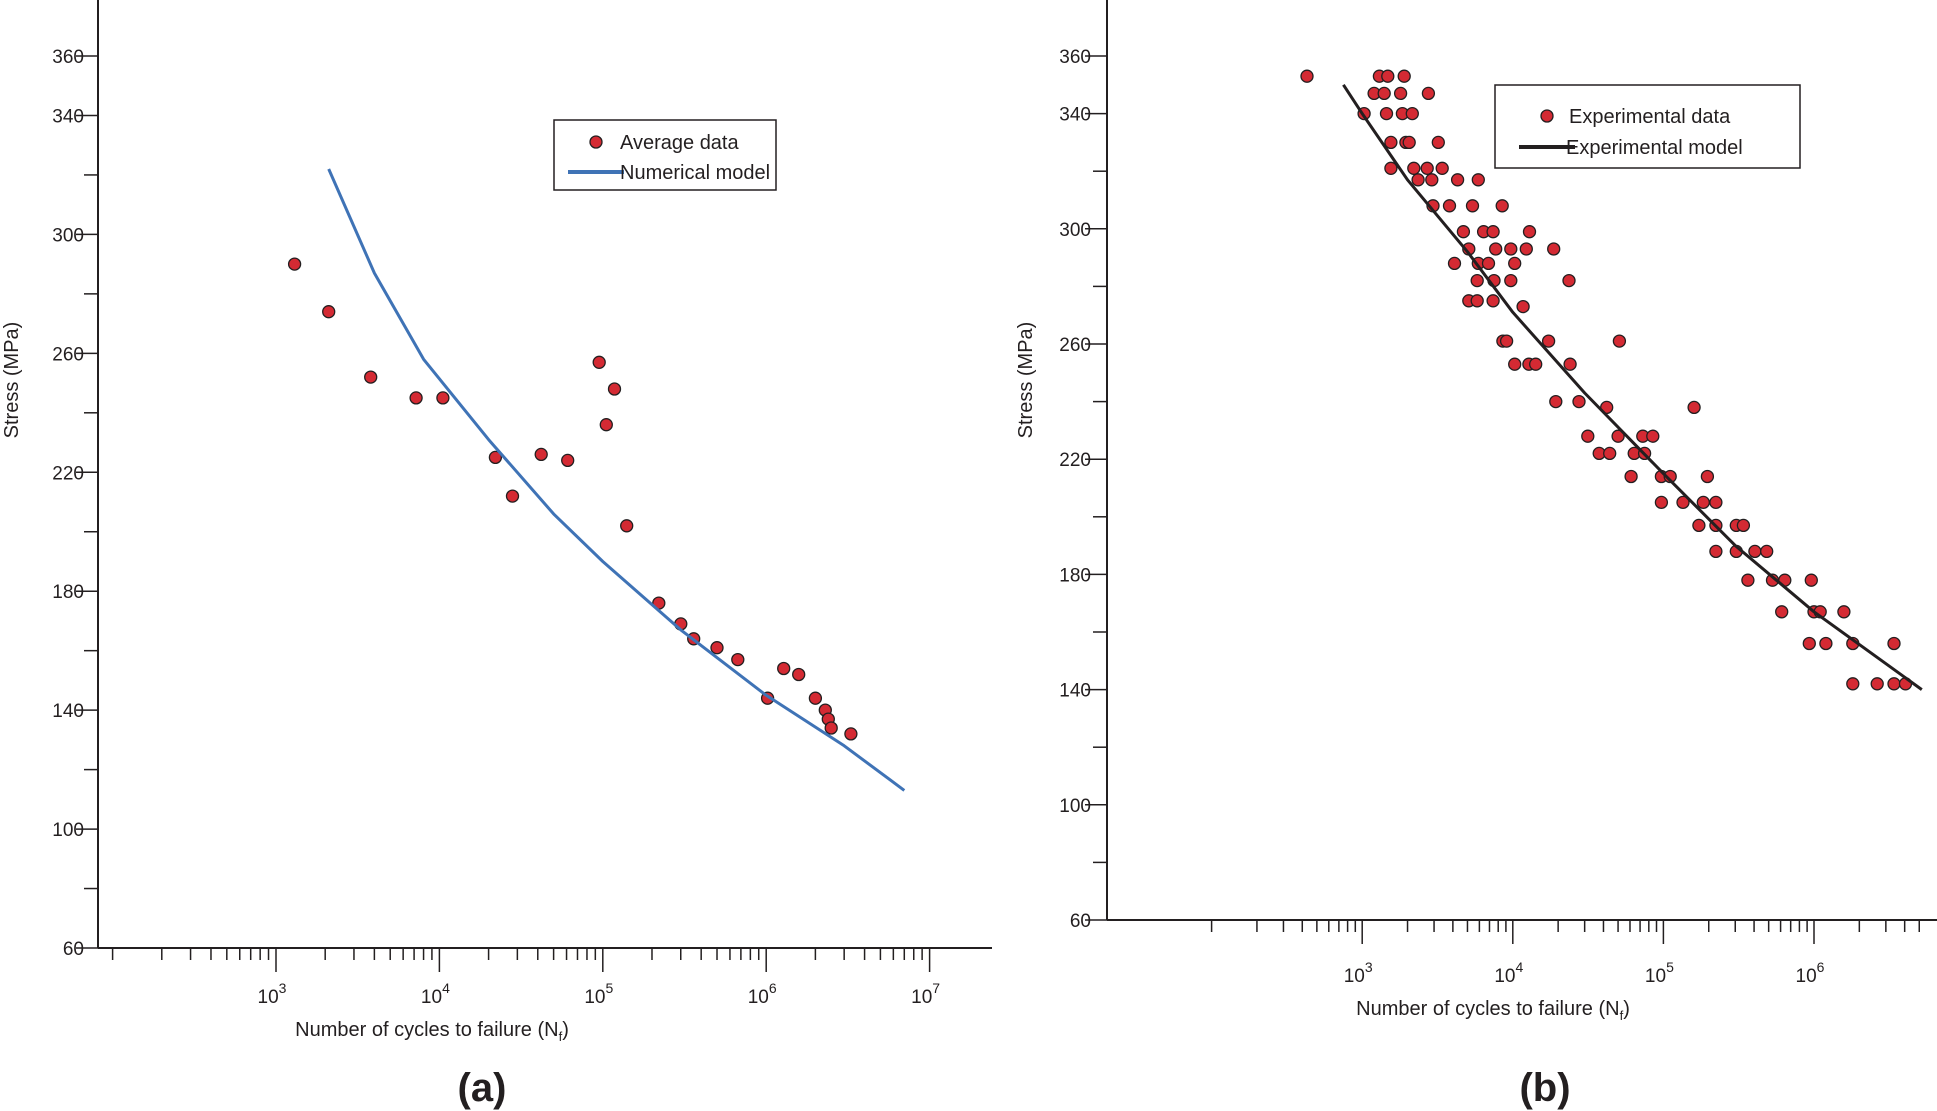 The height and width of the screenshot is (1111, 1937). Describe the element at coordinates (609, 988) in the screenshot. I see `x-tick-exponent: 5` at that location.